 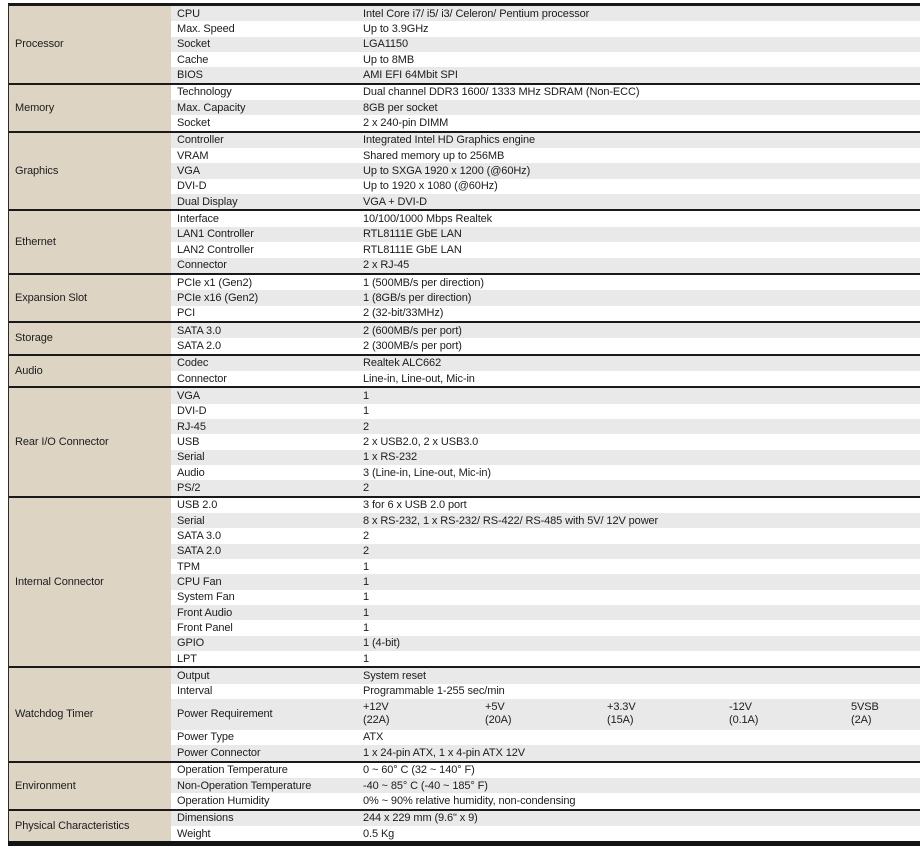 What do you see at coordinates (545, 186) in the screenshot?
I see `table-row: DVI-D Up to 1920 x 1080 (@60Hz)` at bounding box center [545, 186].